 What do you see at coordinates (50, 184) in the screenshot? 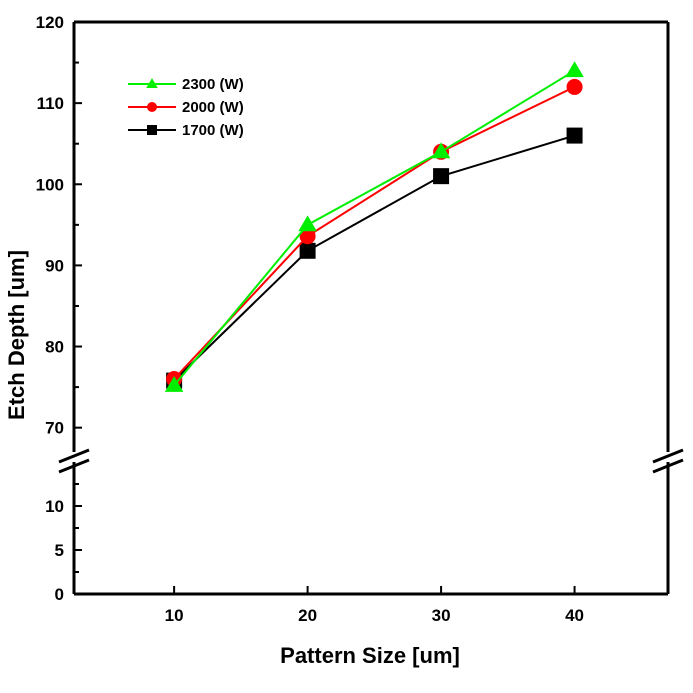
I see `y-tick-label: 100` at bounding box center [50, 184].